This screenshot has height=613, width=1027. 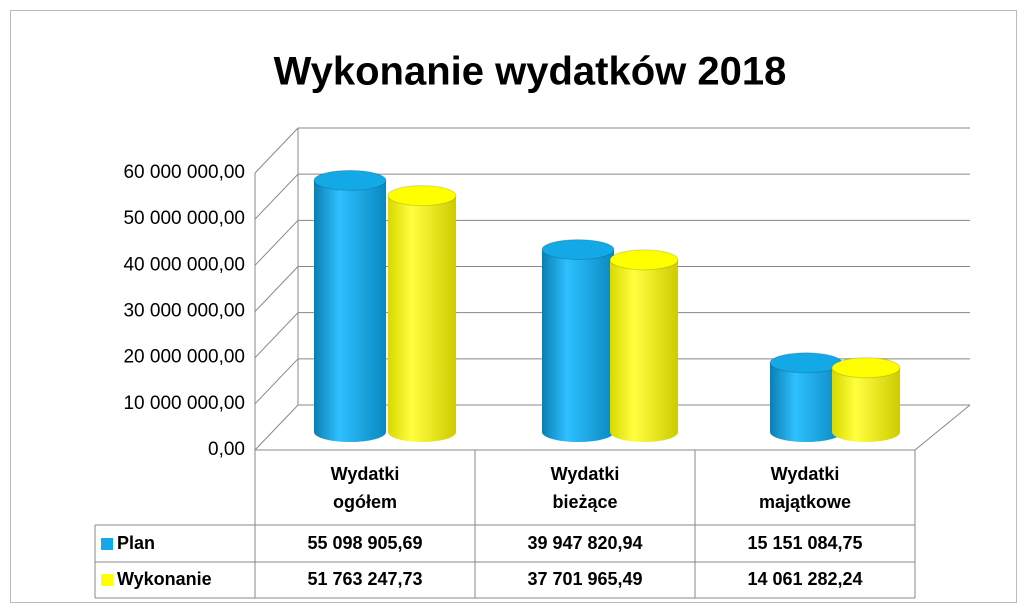 What do you see at coordinates (184, 264) in the screenshot?
I see `y-tick-label: 40 000 000,00` at bounding box center [184, 264].